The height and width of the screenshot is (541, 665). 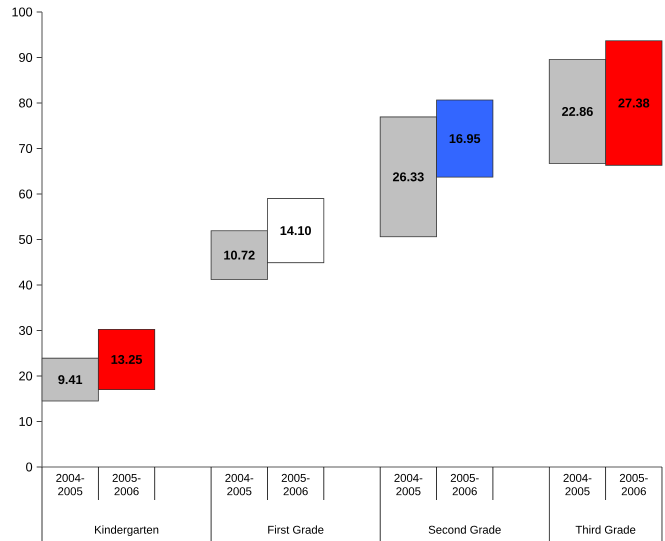 I want to click on text: Third Grade, so click(x=606, y=529).